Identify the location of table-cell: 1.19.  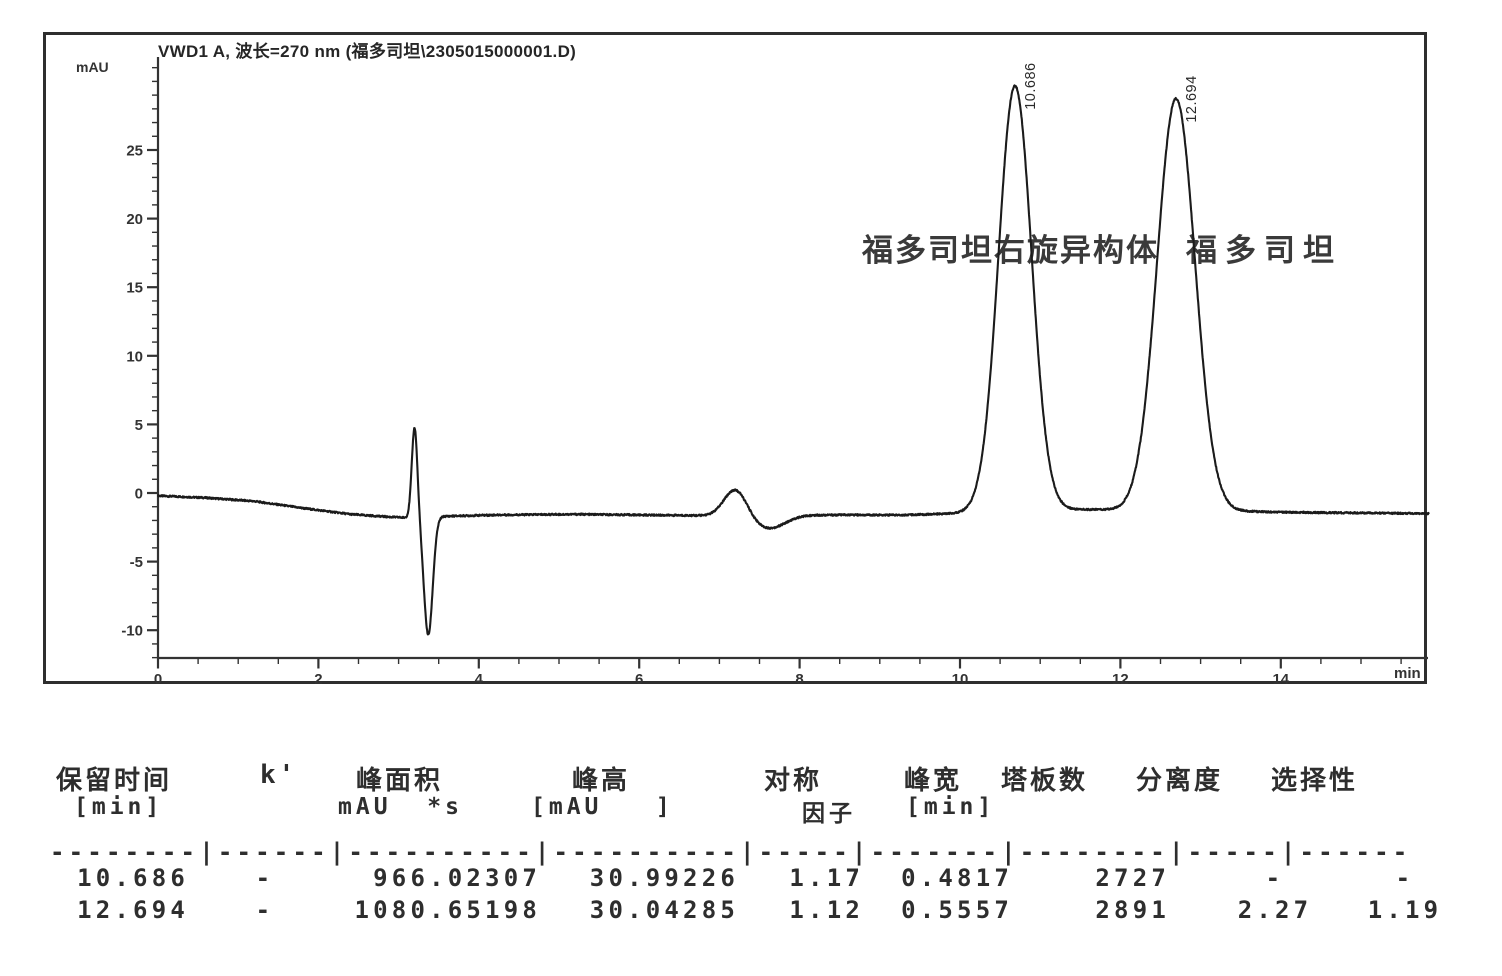
(1405, 910).